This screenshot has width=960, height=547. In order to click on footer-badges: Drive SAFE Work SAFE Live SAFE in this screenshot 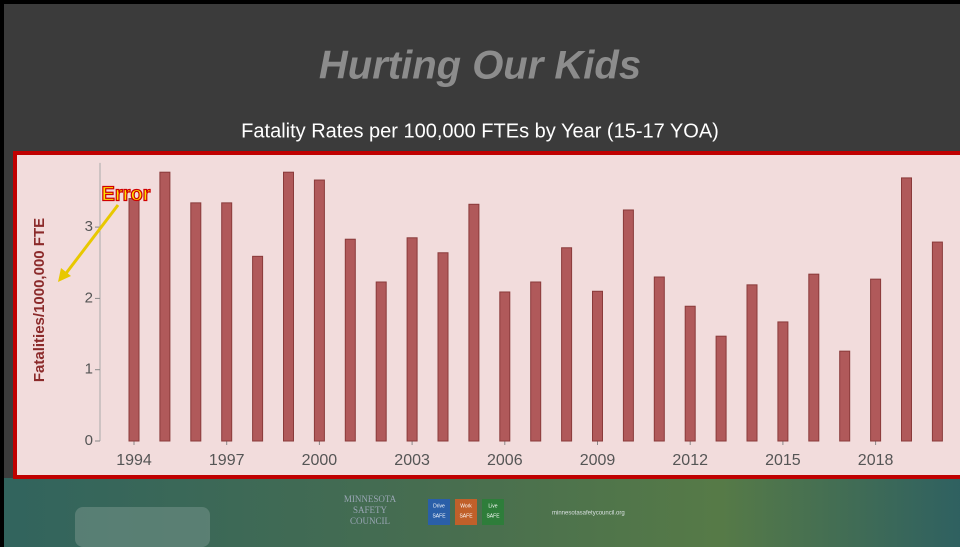, I will do `click(466, 512)`.